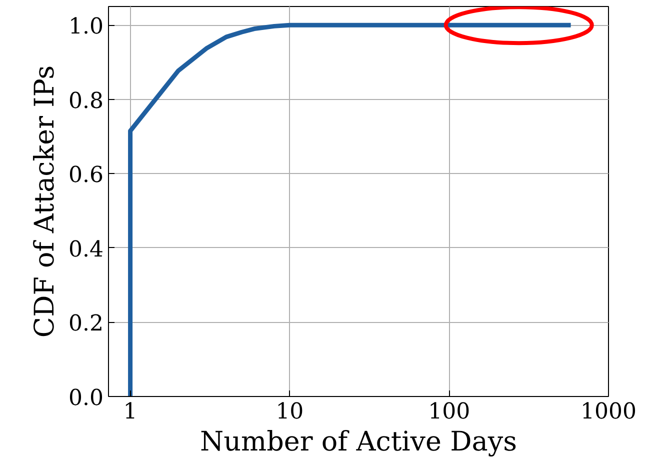 This screenshot has height=474, width=649. I want to click on x-tick-label: 1, so click(130, 412).